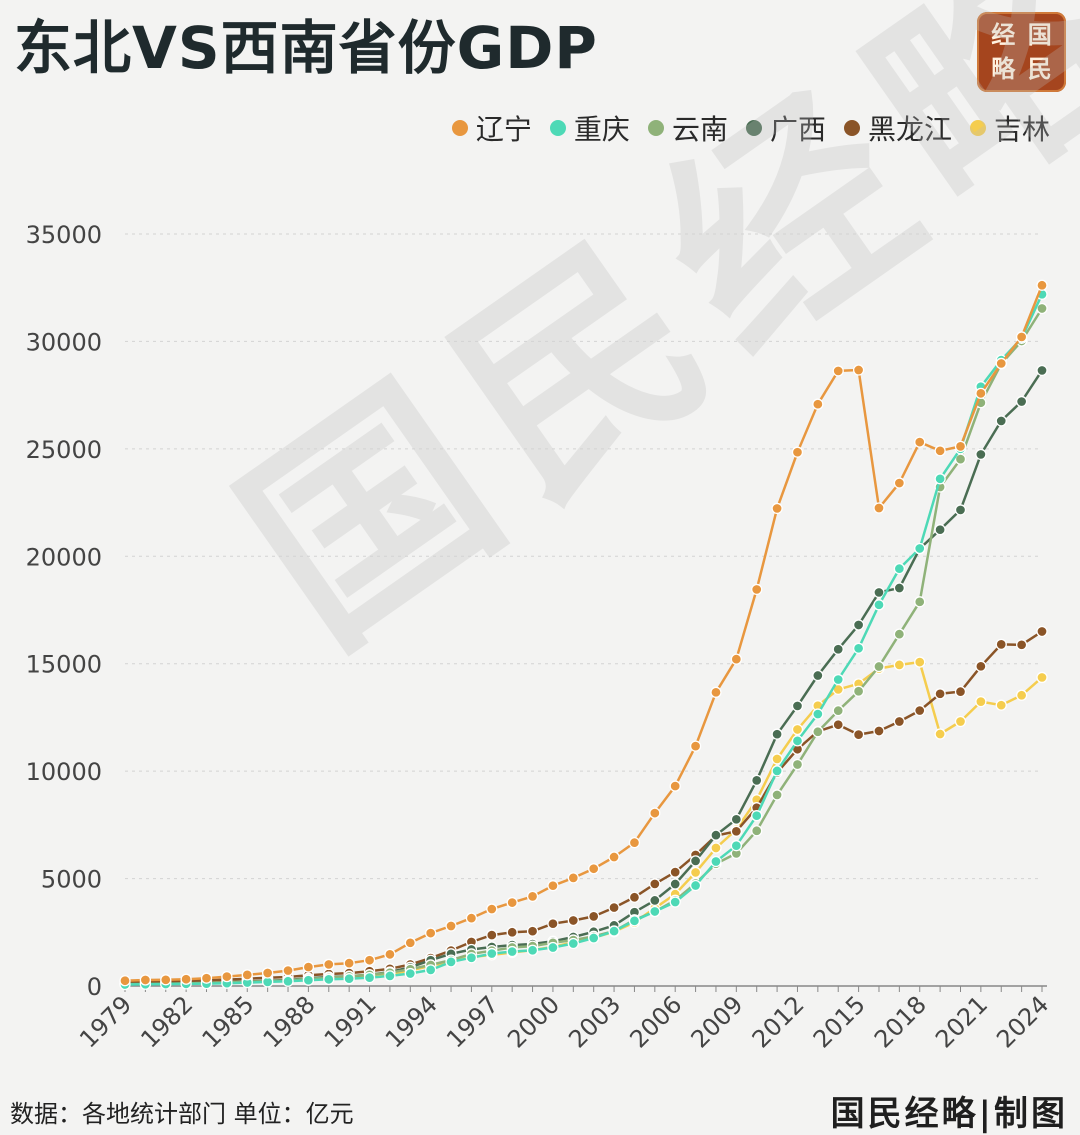 Image resolution: width=1080 pixels, height=1135 pixels. I want to click on legend-item: 黑龙江, so click(897, 128).